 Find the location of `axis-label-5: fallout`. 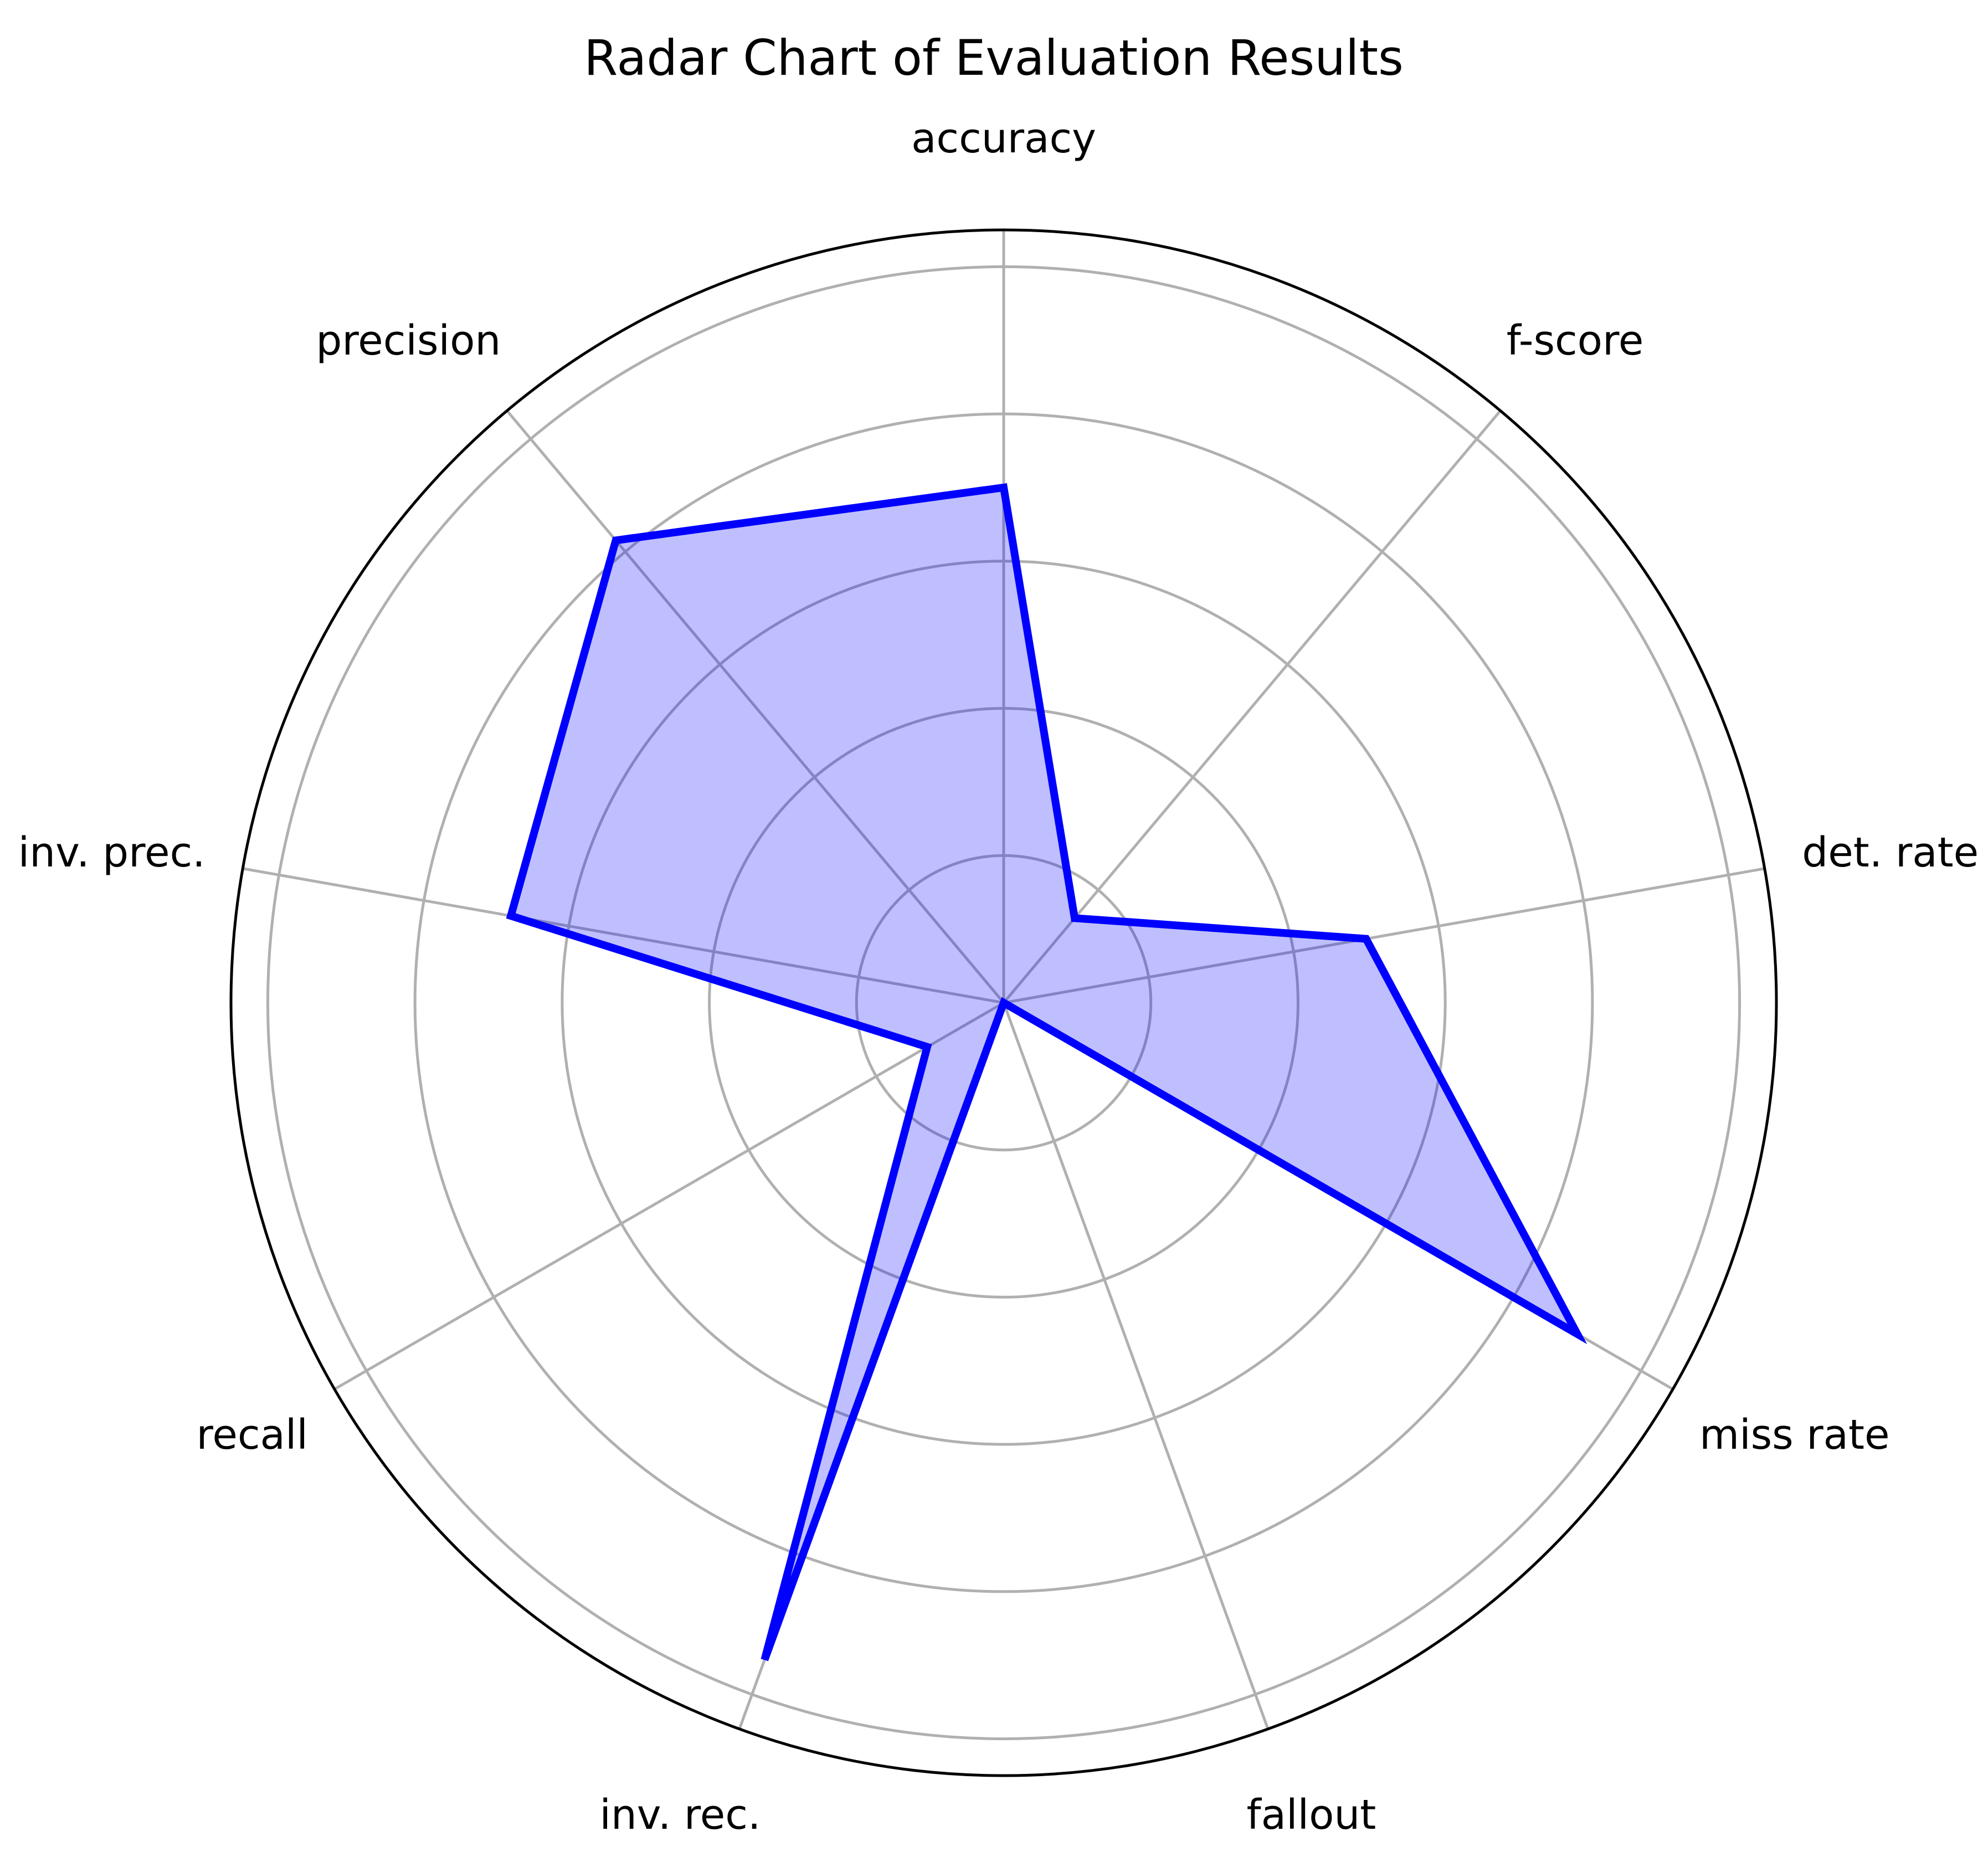

axis-label-5: fallout is located at coordinates (1311, 1815).